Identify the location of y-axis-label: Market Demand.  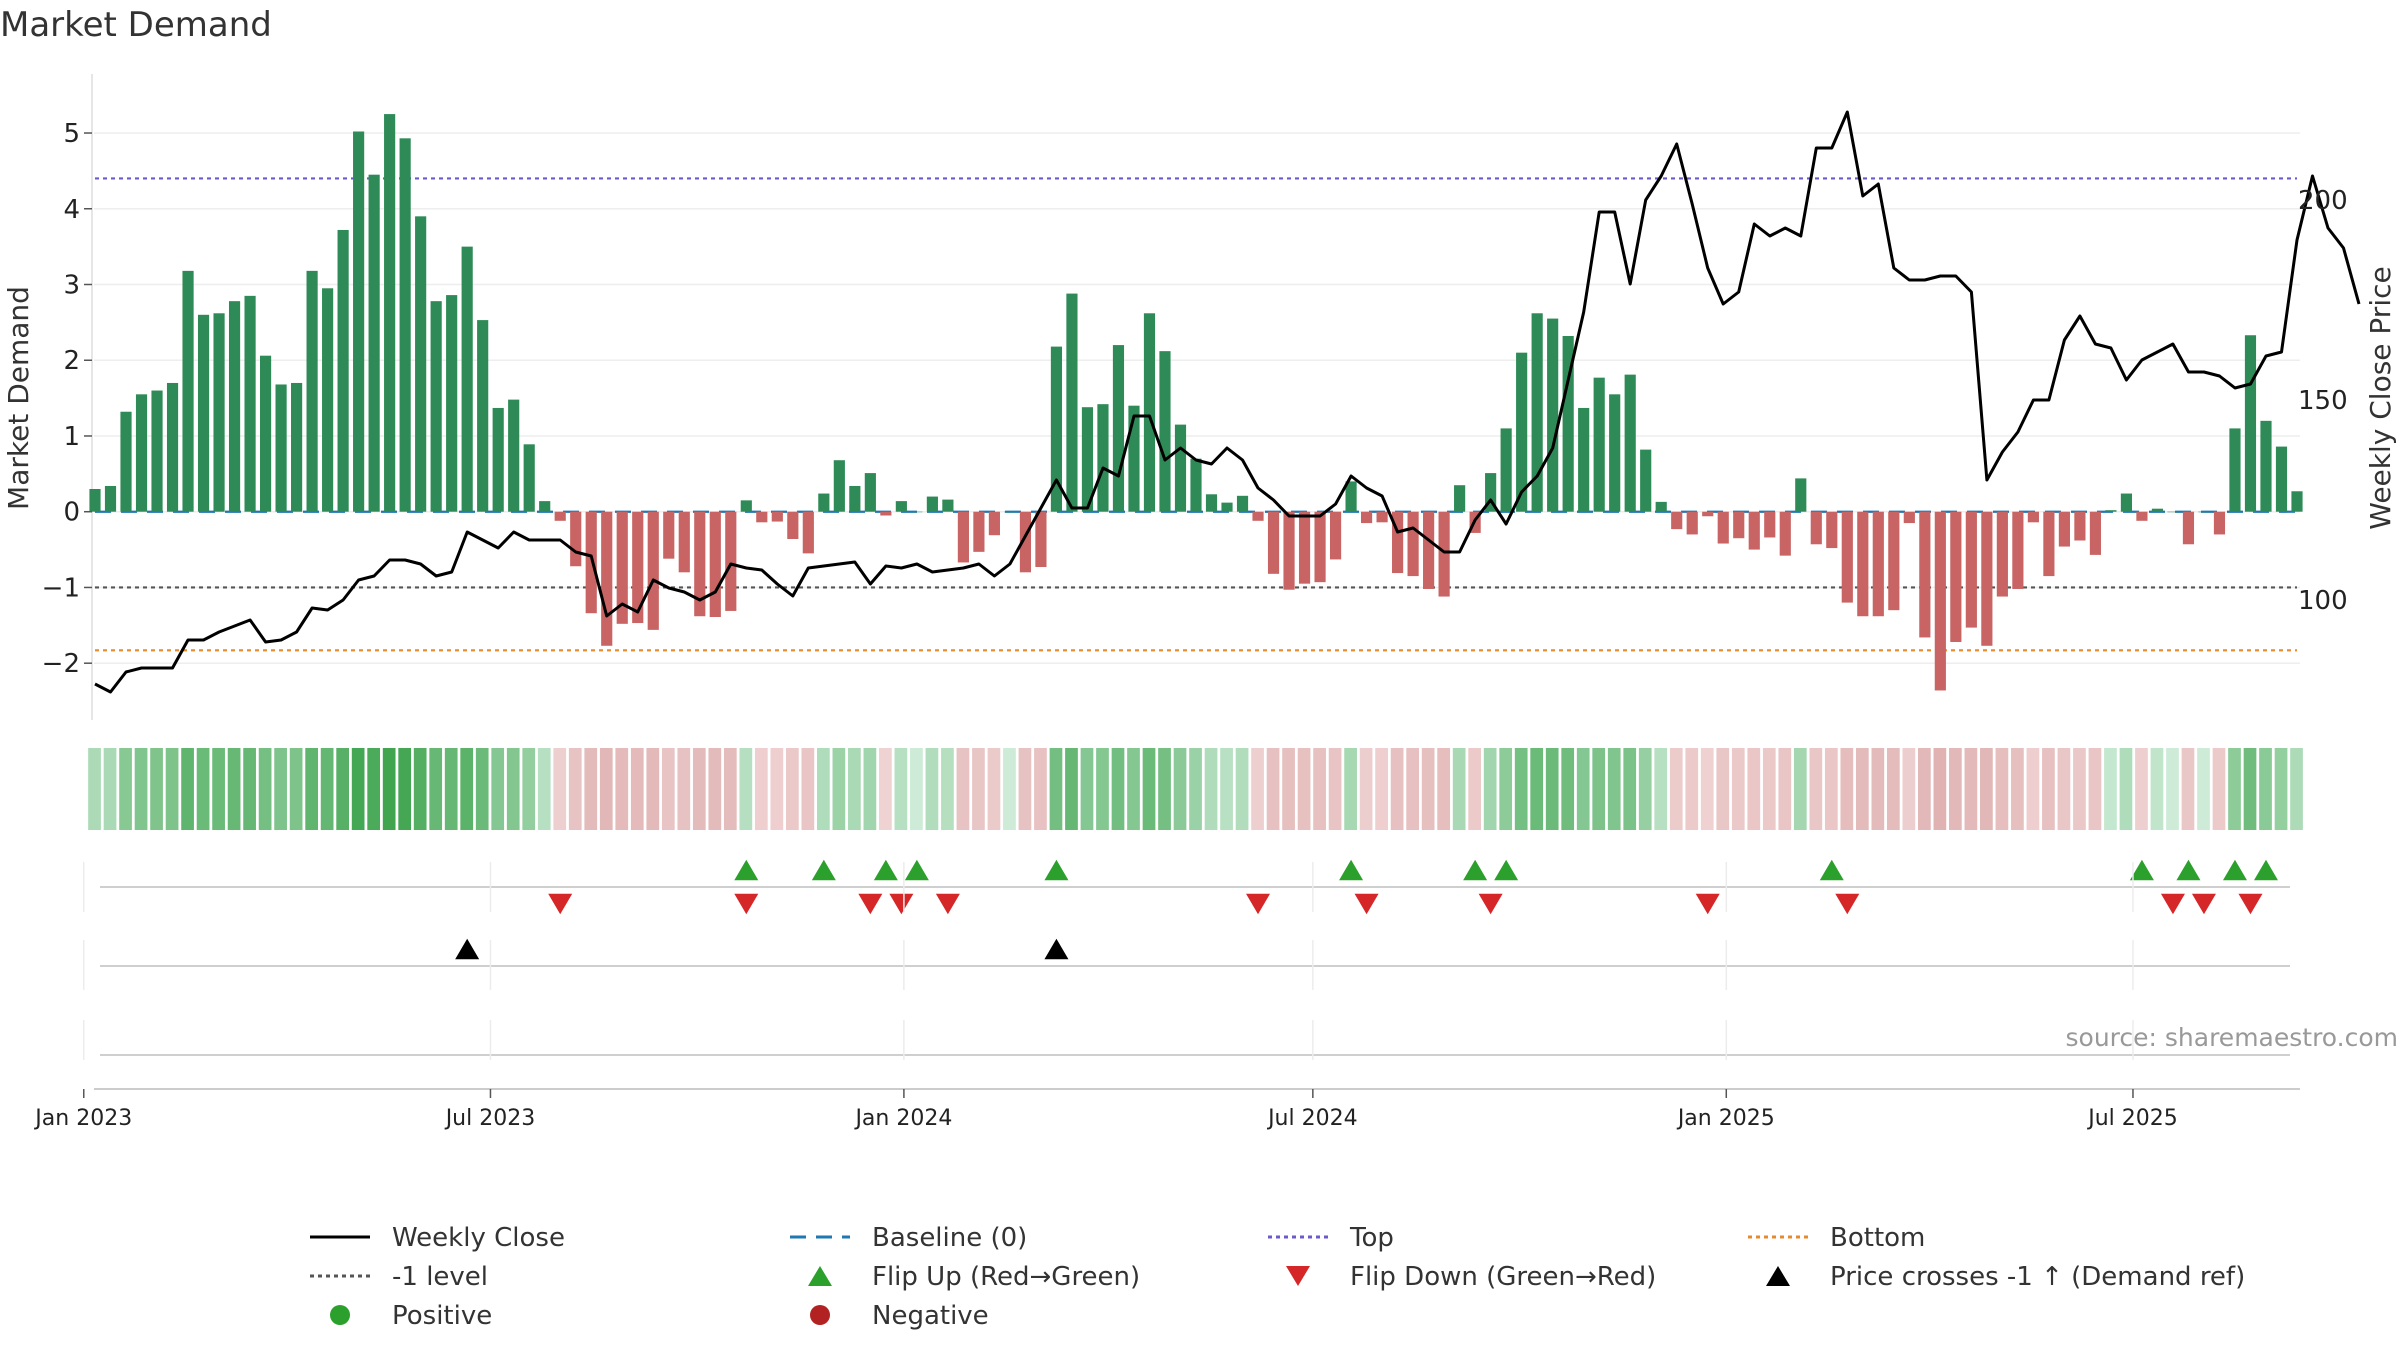
(18, 398).